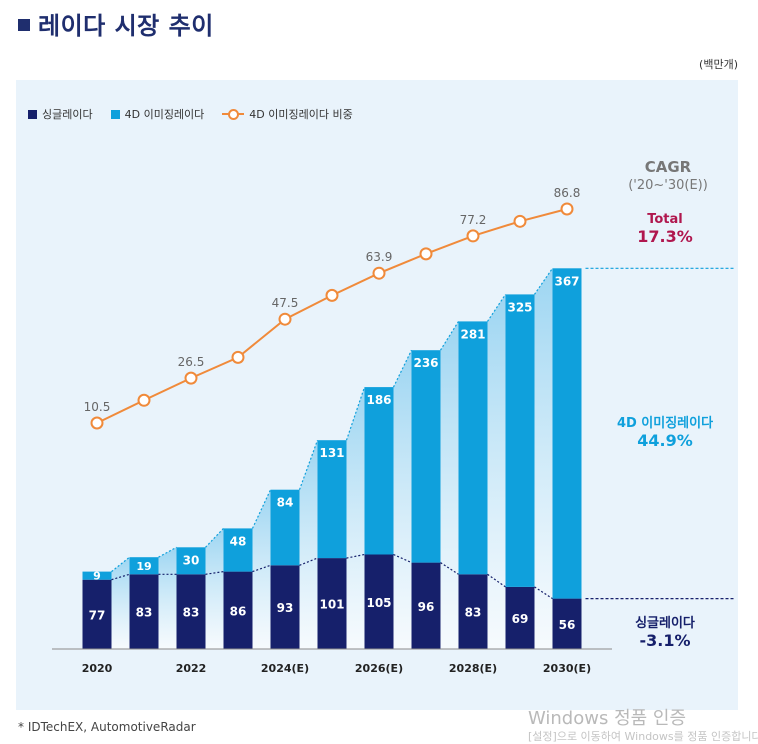  Describe the element at coordinates (378, 400) in the screenshot. I see `bar-imaging-value-label: 186` at that location.